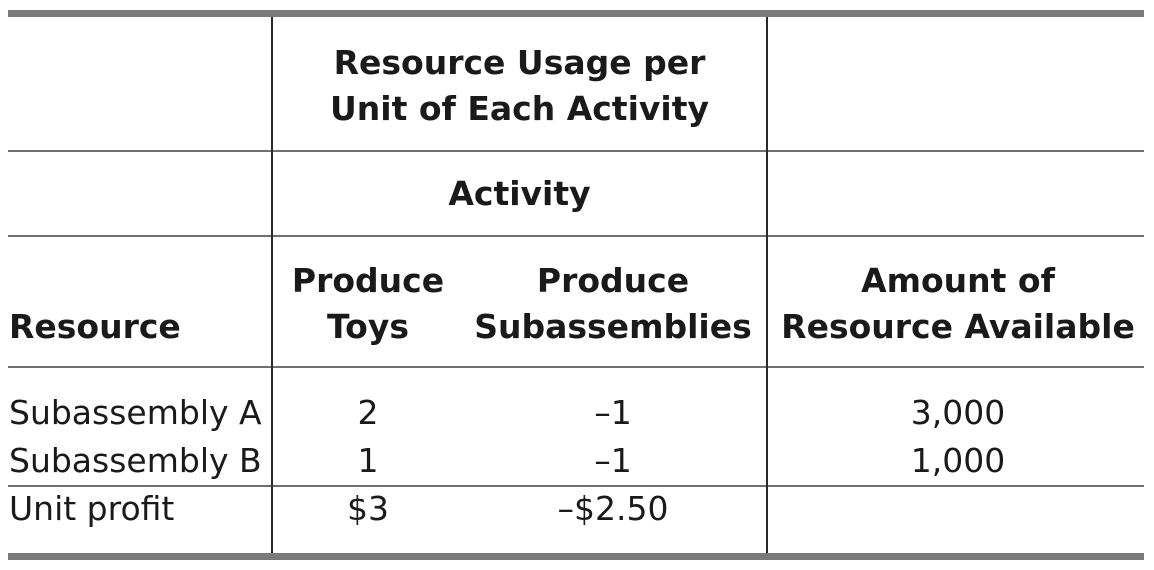 The image size is (1154, 570). What do you see at coordinates (576, 367) in the screenshot?
I see `rule-under-column-headers` at bounding box center [576, 367].